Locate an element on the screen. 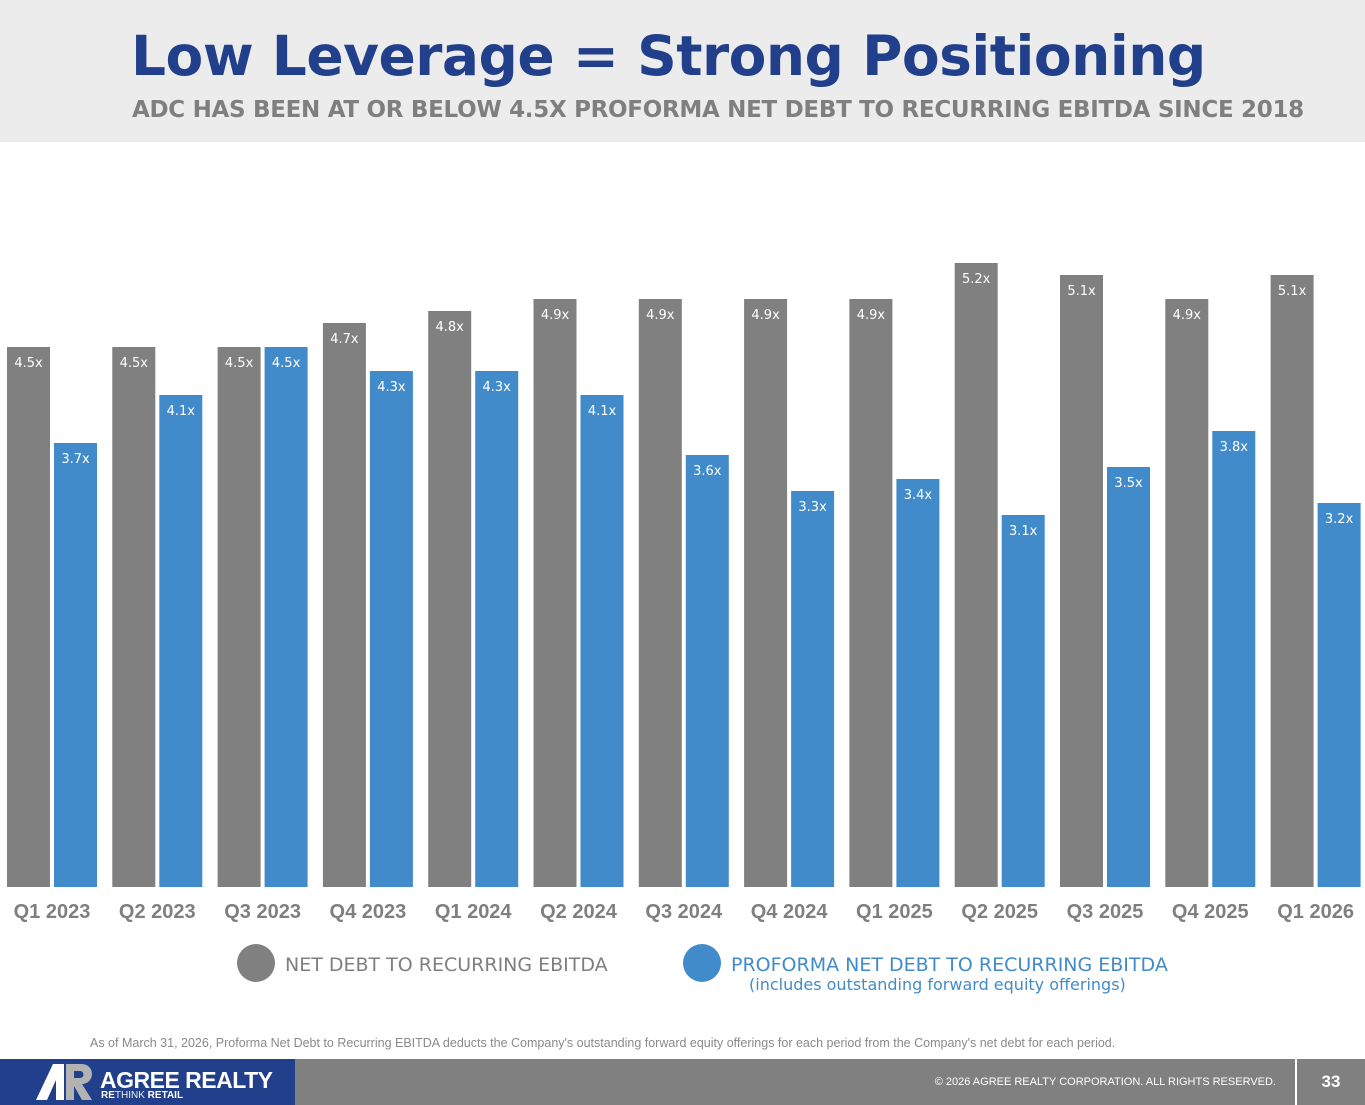 Image resolution: width=1365 pixels, height=1105 pixels. bar-proforma-q3-2025 is located at coordinates (1128, 677).